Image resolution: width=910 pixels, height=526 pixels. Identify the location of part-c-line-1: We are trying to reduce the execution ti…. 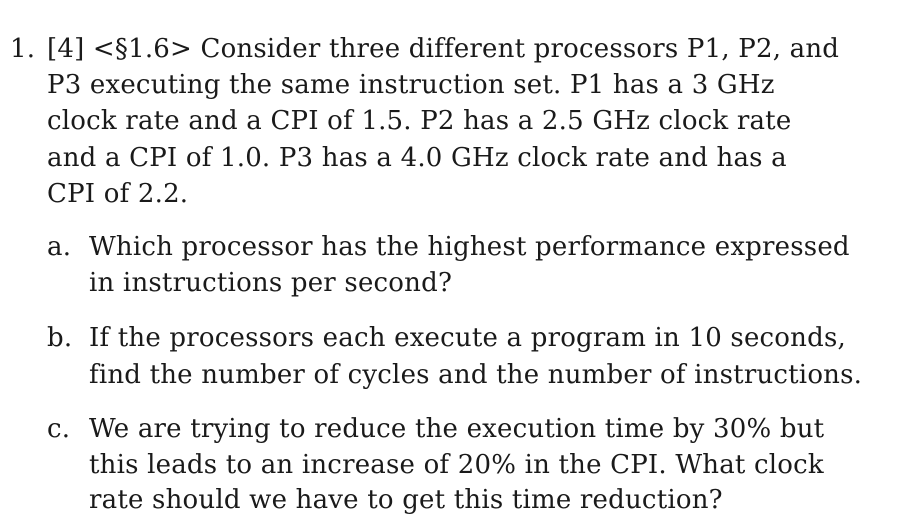
(457, 429).